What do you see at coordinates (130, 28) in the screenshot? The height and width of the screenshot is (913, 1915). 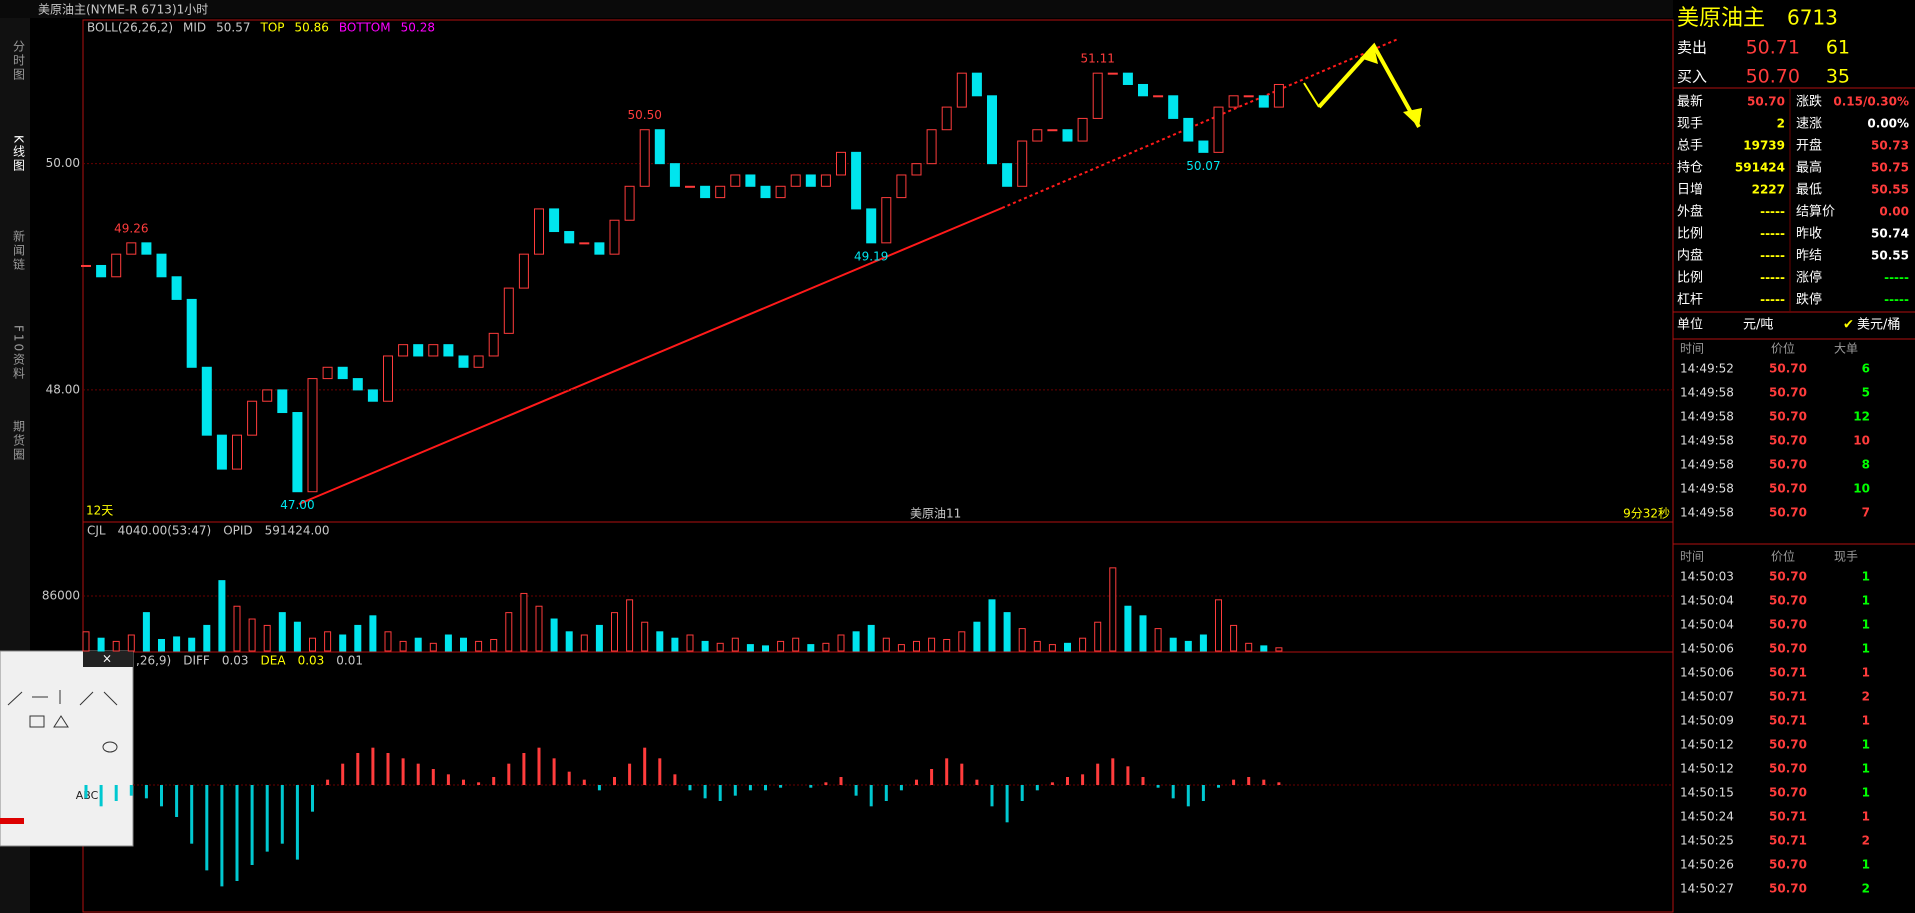 I see `indicator-label: BOLL(26,26,2)` at bounding box center [130, 28].